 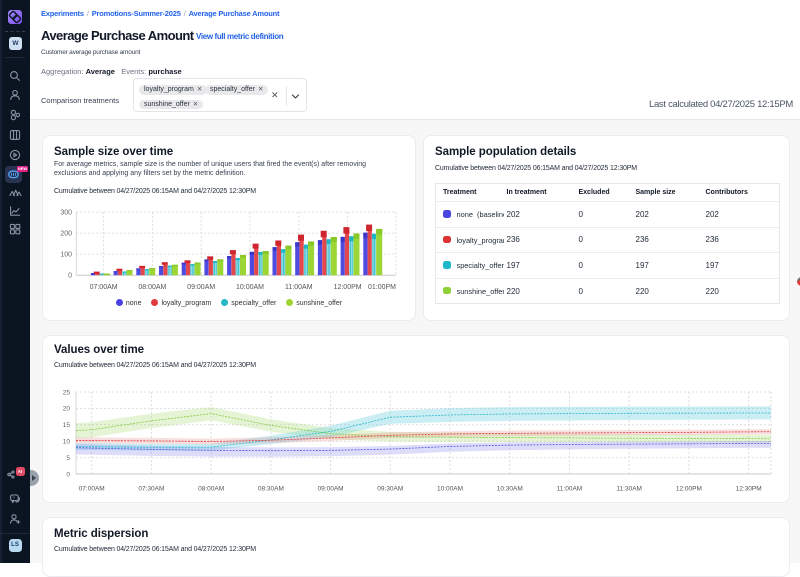 I want to click on svg-text: 12:30PM, so click(x=749, y=489).